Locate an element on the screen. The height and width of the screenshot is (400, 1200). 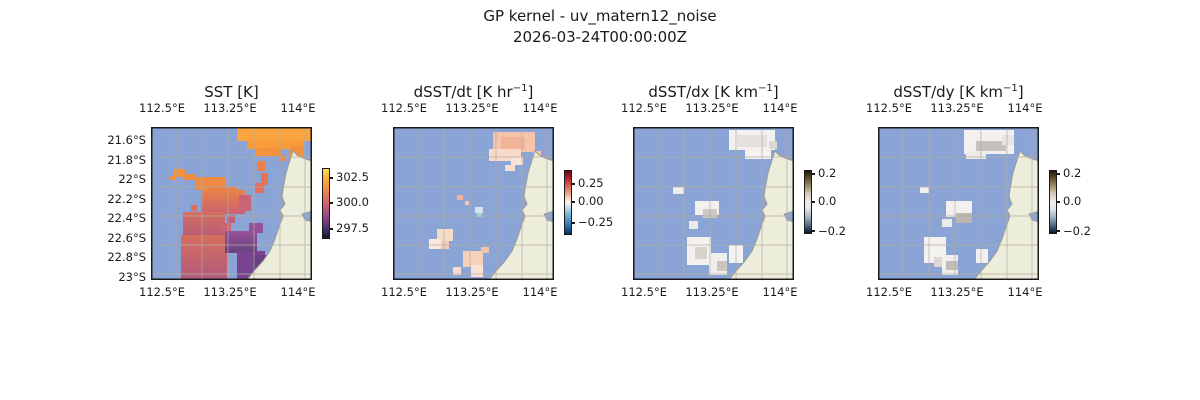
map-dsst-dx is located at coordinates (713, 203).